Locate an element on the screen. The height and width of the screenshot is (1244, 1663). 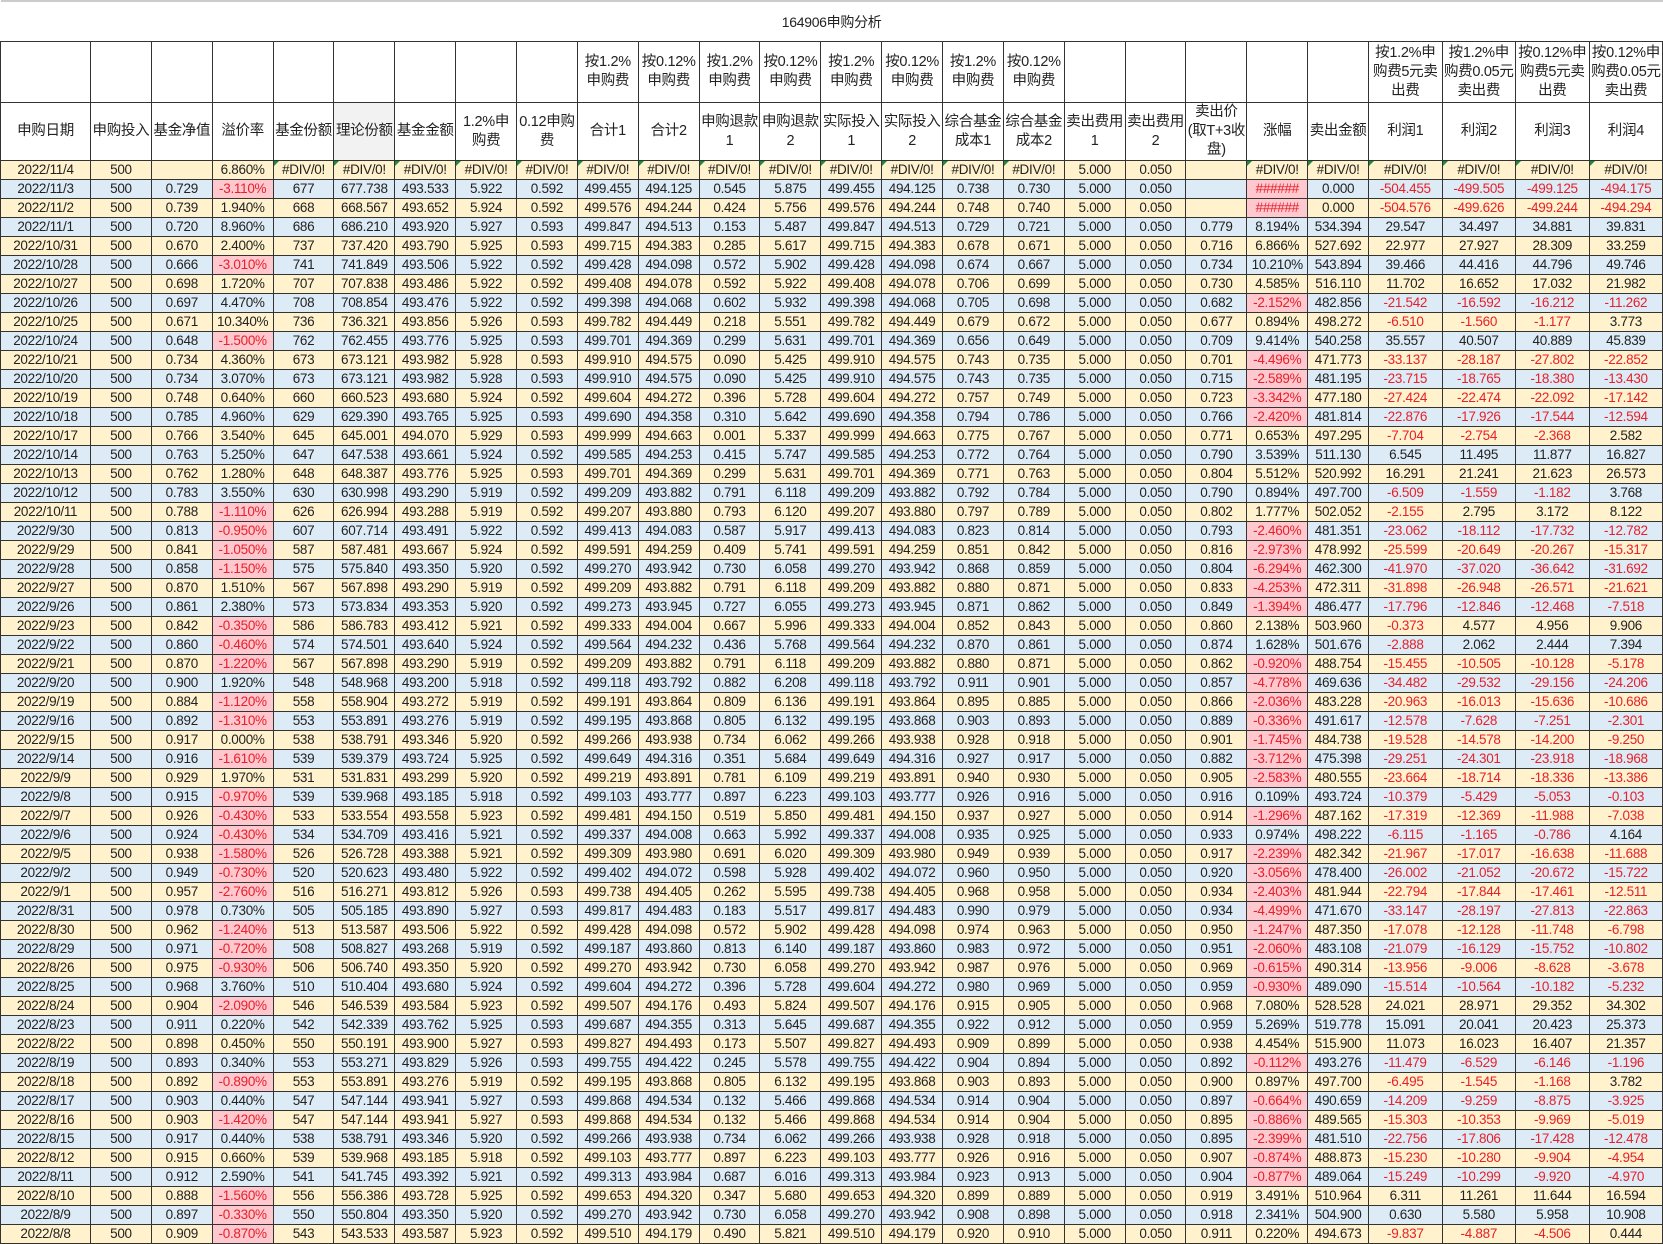
data-cell: -10.299 is located at coordinates (1479, 1177).